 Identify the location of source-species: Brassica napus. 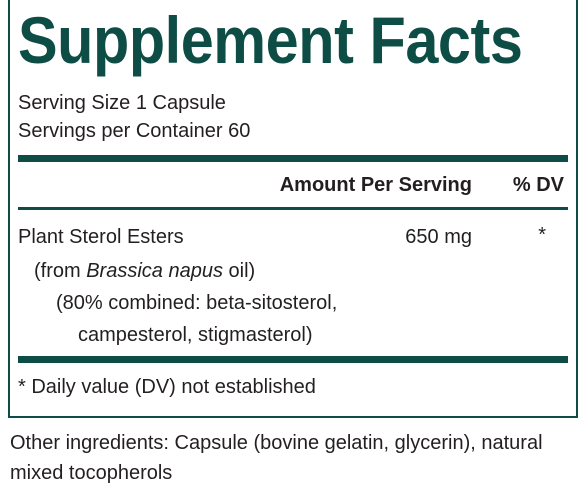
(154, 271).